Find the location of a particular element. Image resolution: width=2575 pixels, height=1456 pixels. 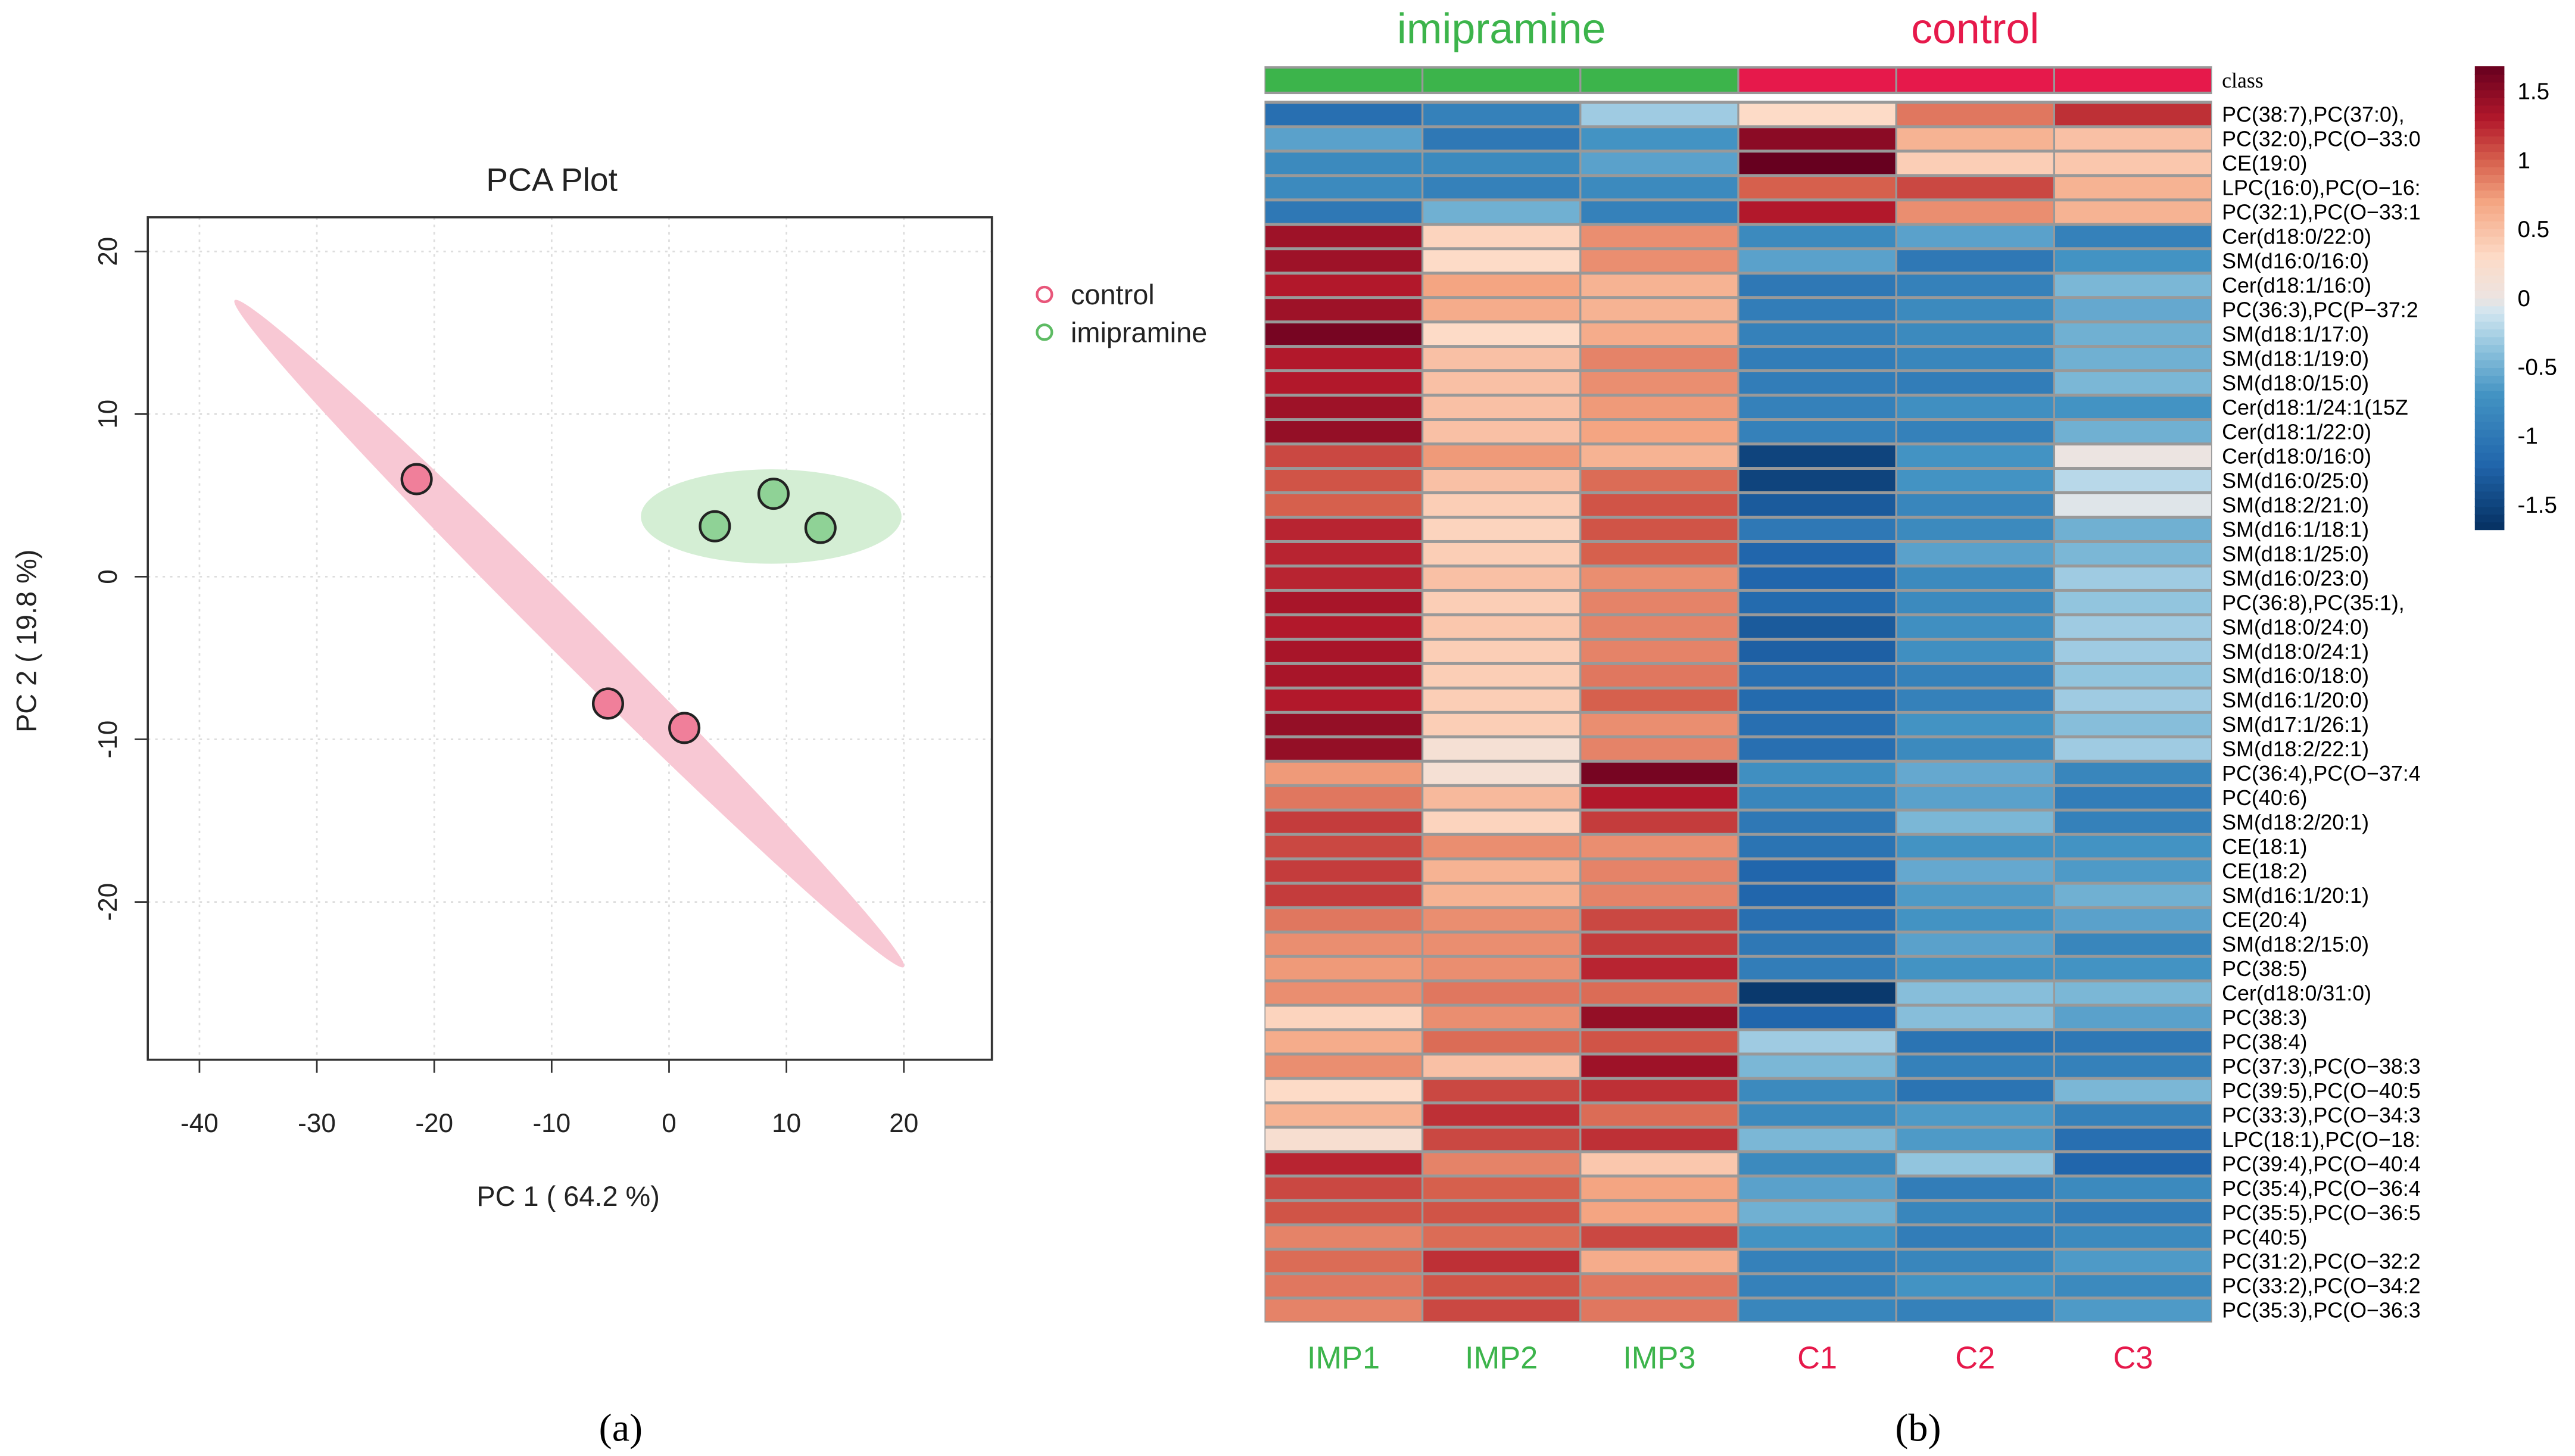

row-label: SM(d17:1/26:1) is located at coordinates (2295, 725).